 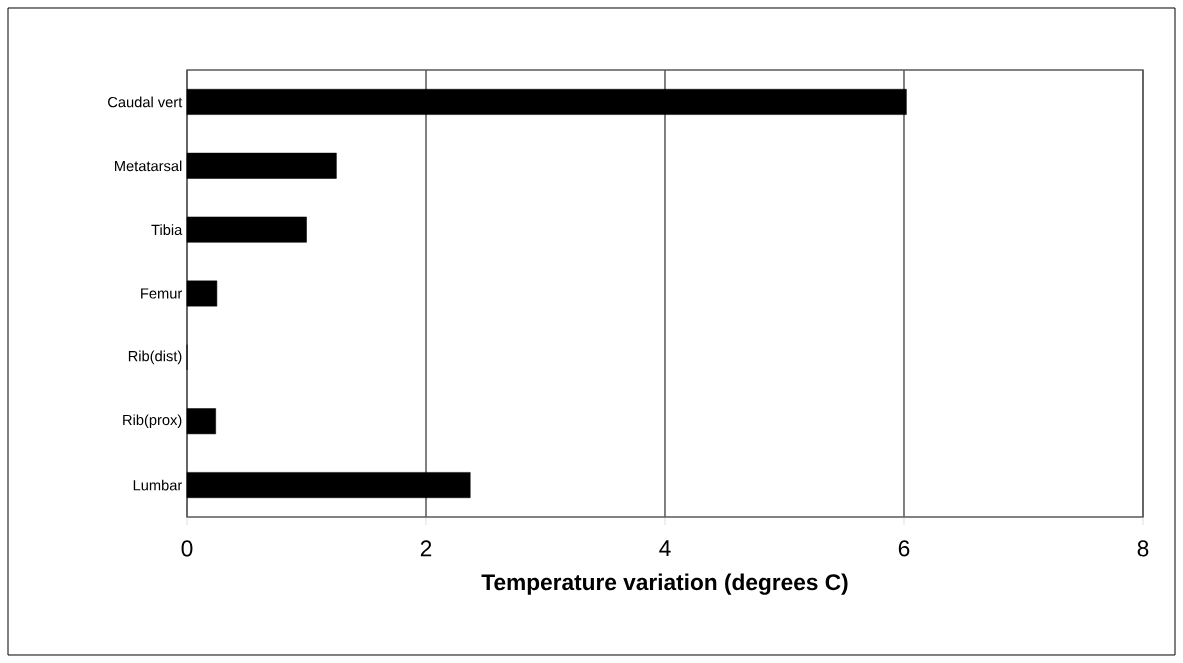 I want to click on x-axis-title: Temperature variation (degrees C), so click(x=664, y=584).